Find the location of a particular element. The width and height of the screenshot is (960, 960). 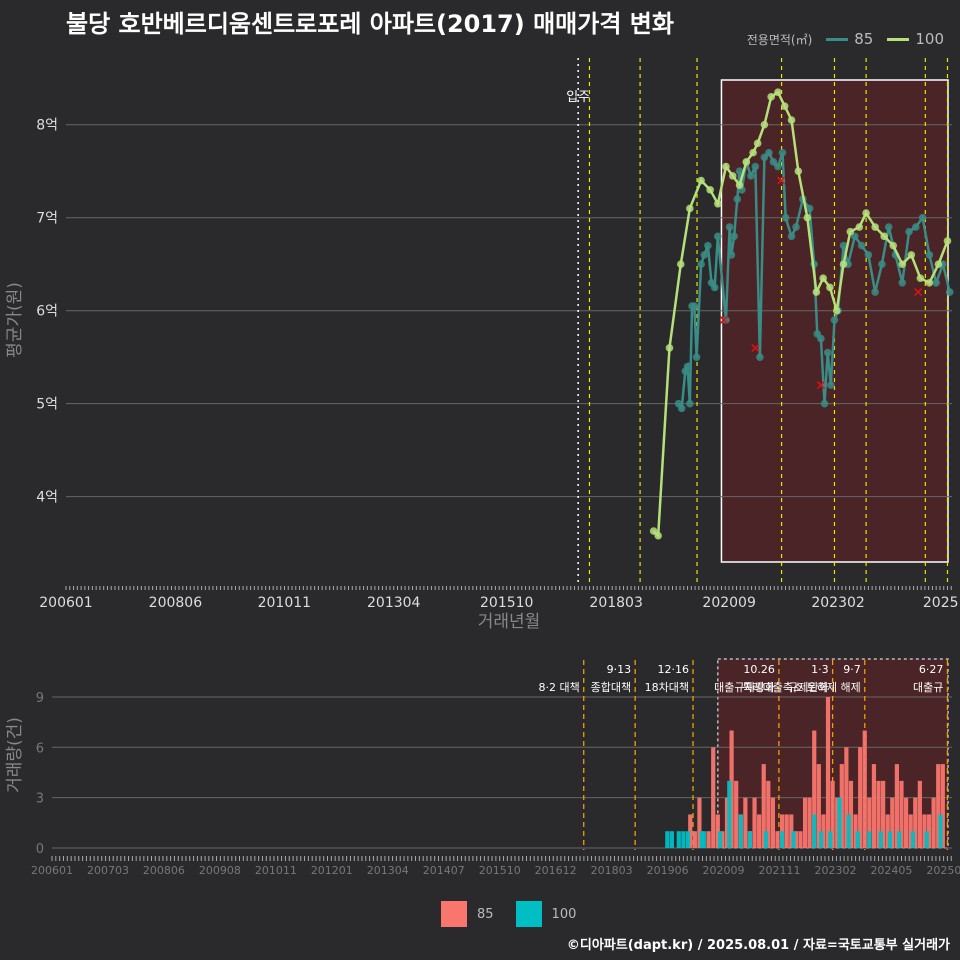

bar-x-tick-label: 200806 is located at coordinates (164, 870).